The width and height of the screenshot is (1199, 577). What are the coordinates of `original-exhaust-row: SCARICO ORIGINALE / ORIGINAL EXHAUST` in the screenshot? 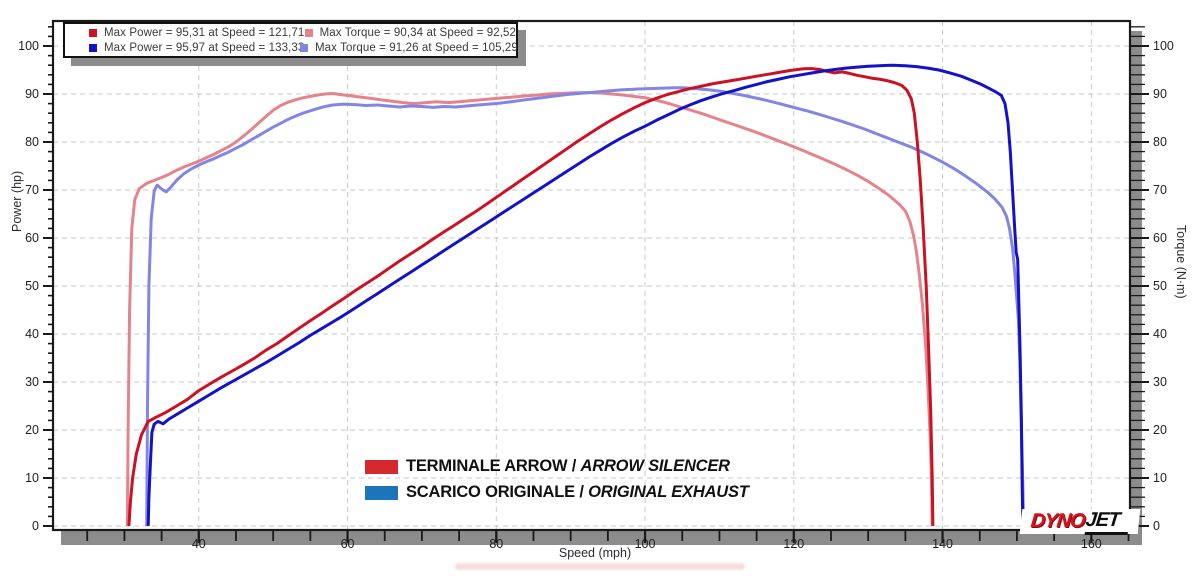 It's located at (557, 492).